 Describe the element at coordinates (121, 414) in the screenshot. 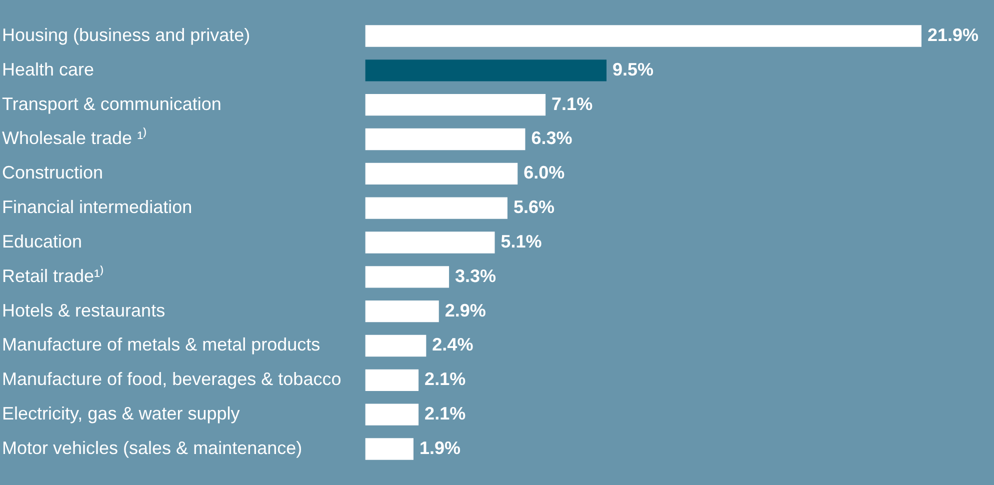

I see `y-tick-label: Electricity, gas & water supply` at that location.